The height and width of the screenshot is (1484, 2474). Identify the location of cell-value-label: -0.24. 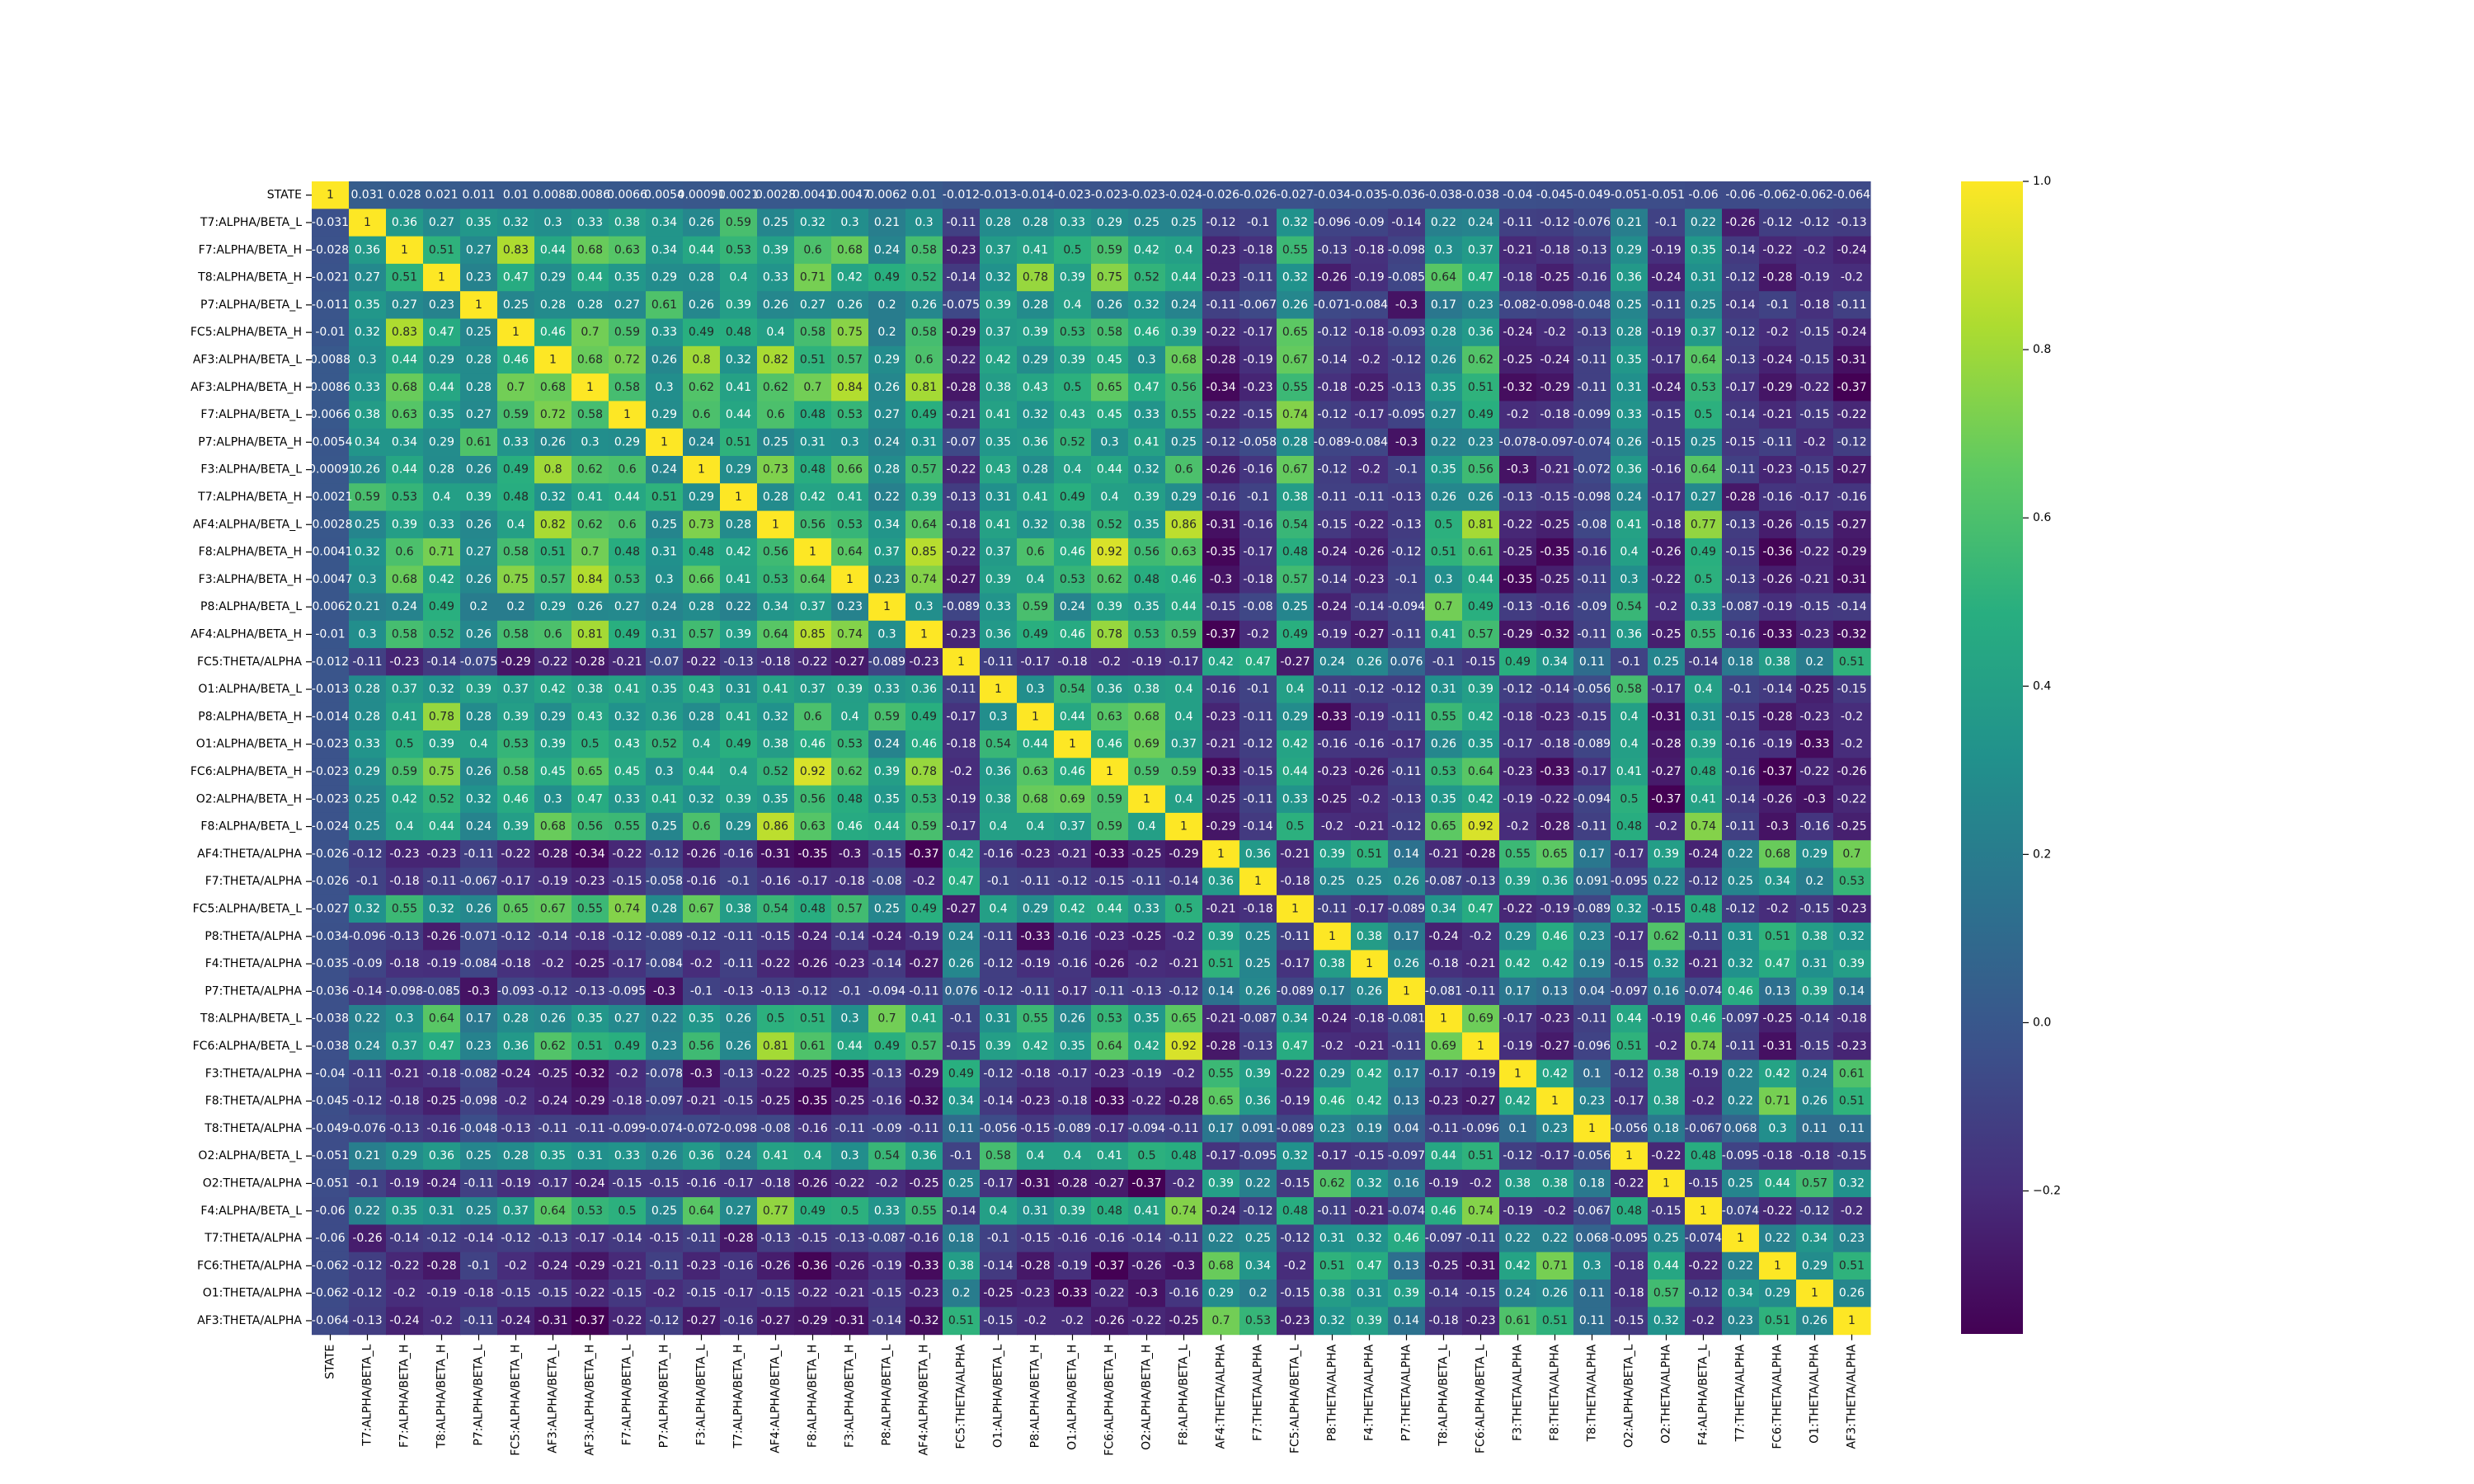
(1332, 1019).